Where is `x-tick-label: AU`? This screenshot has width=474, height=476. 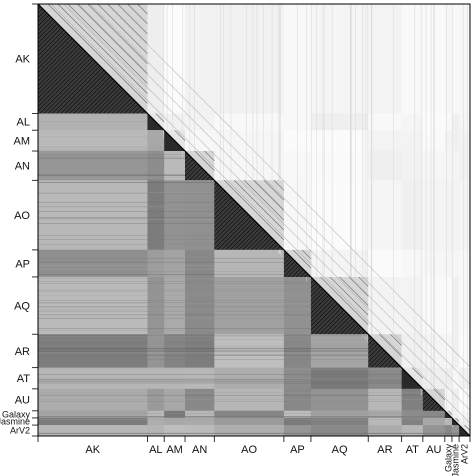
x-tick-label: AU is located at coordinates (433, 450).